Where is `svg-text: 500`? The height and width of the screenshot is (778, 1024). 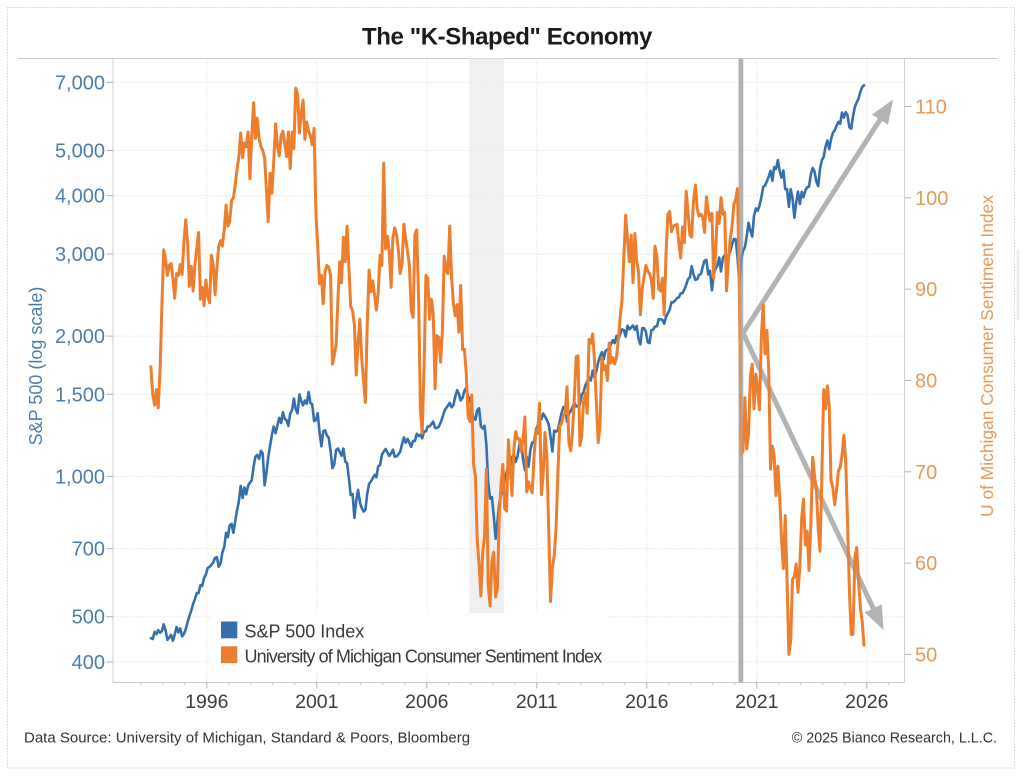 svg-text: 500 is located at coordinates (88, 618).